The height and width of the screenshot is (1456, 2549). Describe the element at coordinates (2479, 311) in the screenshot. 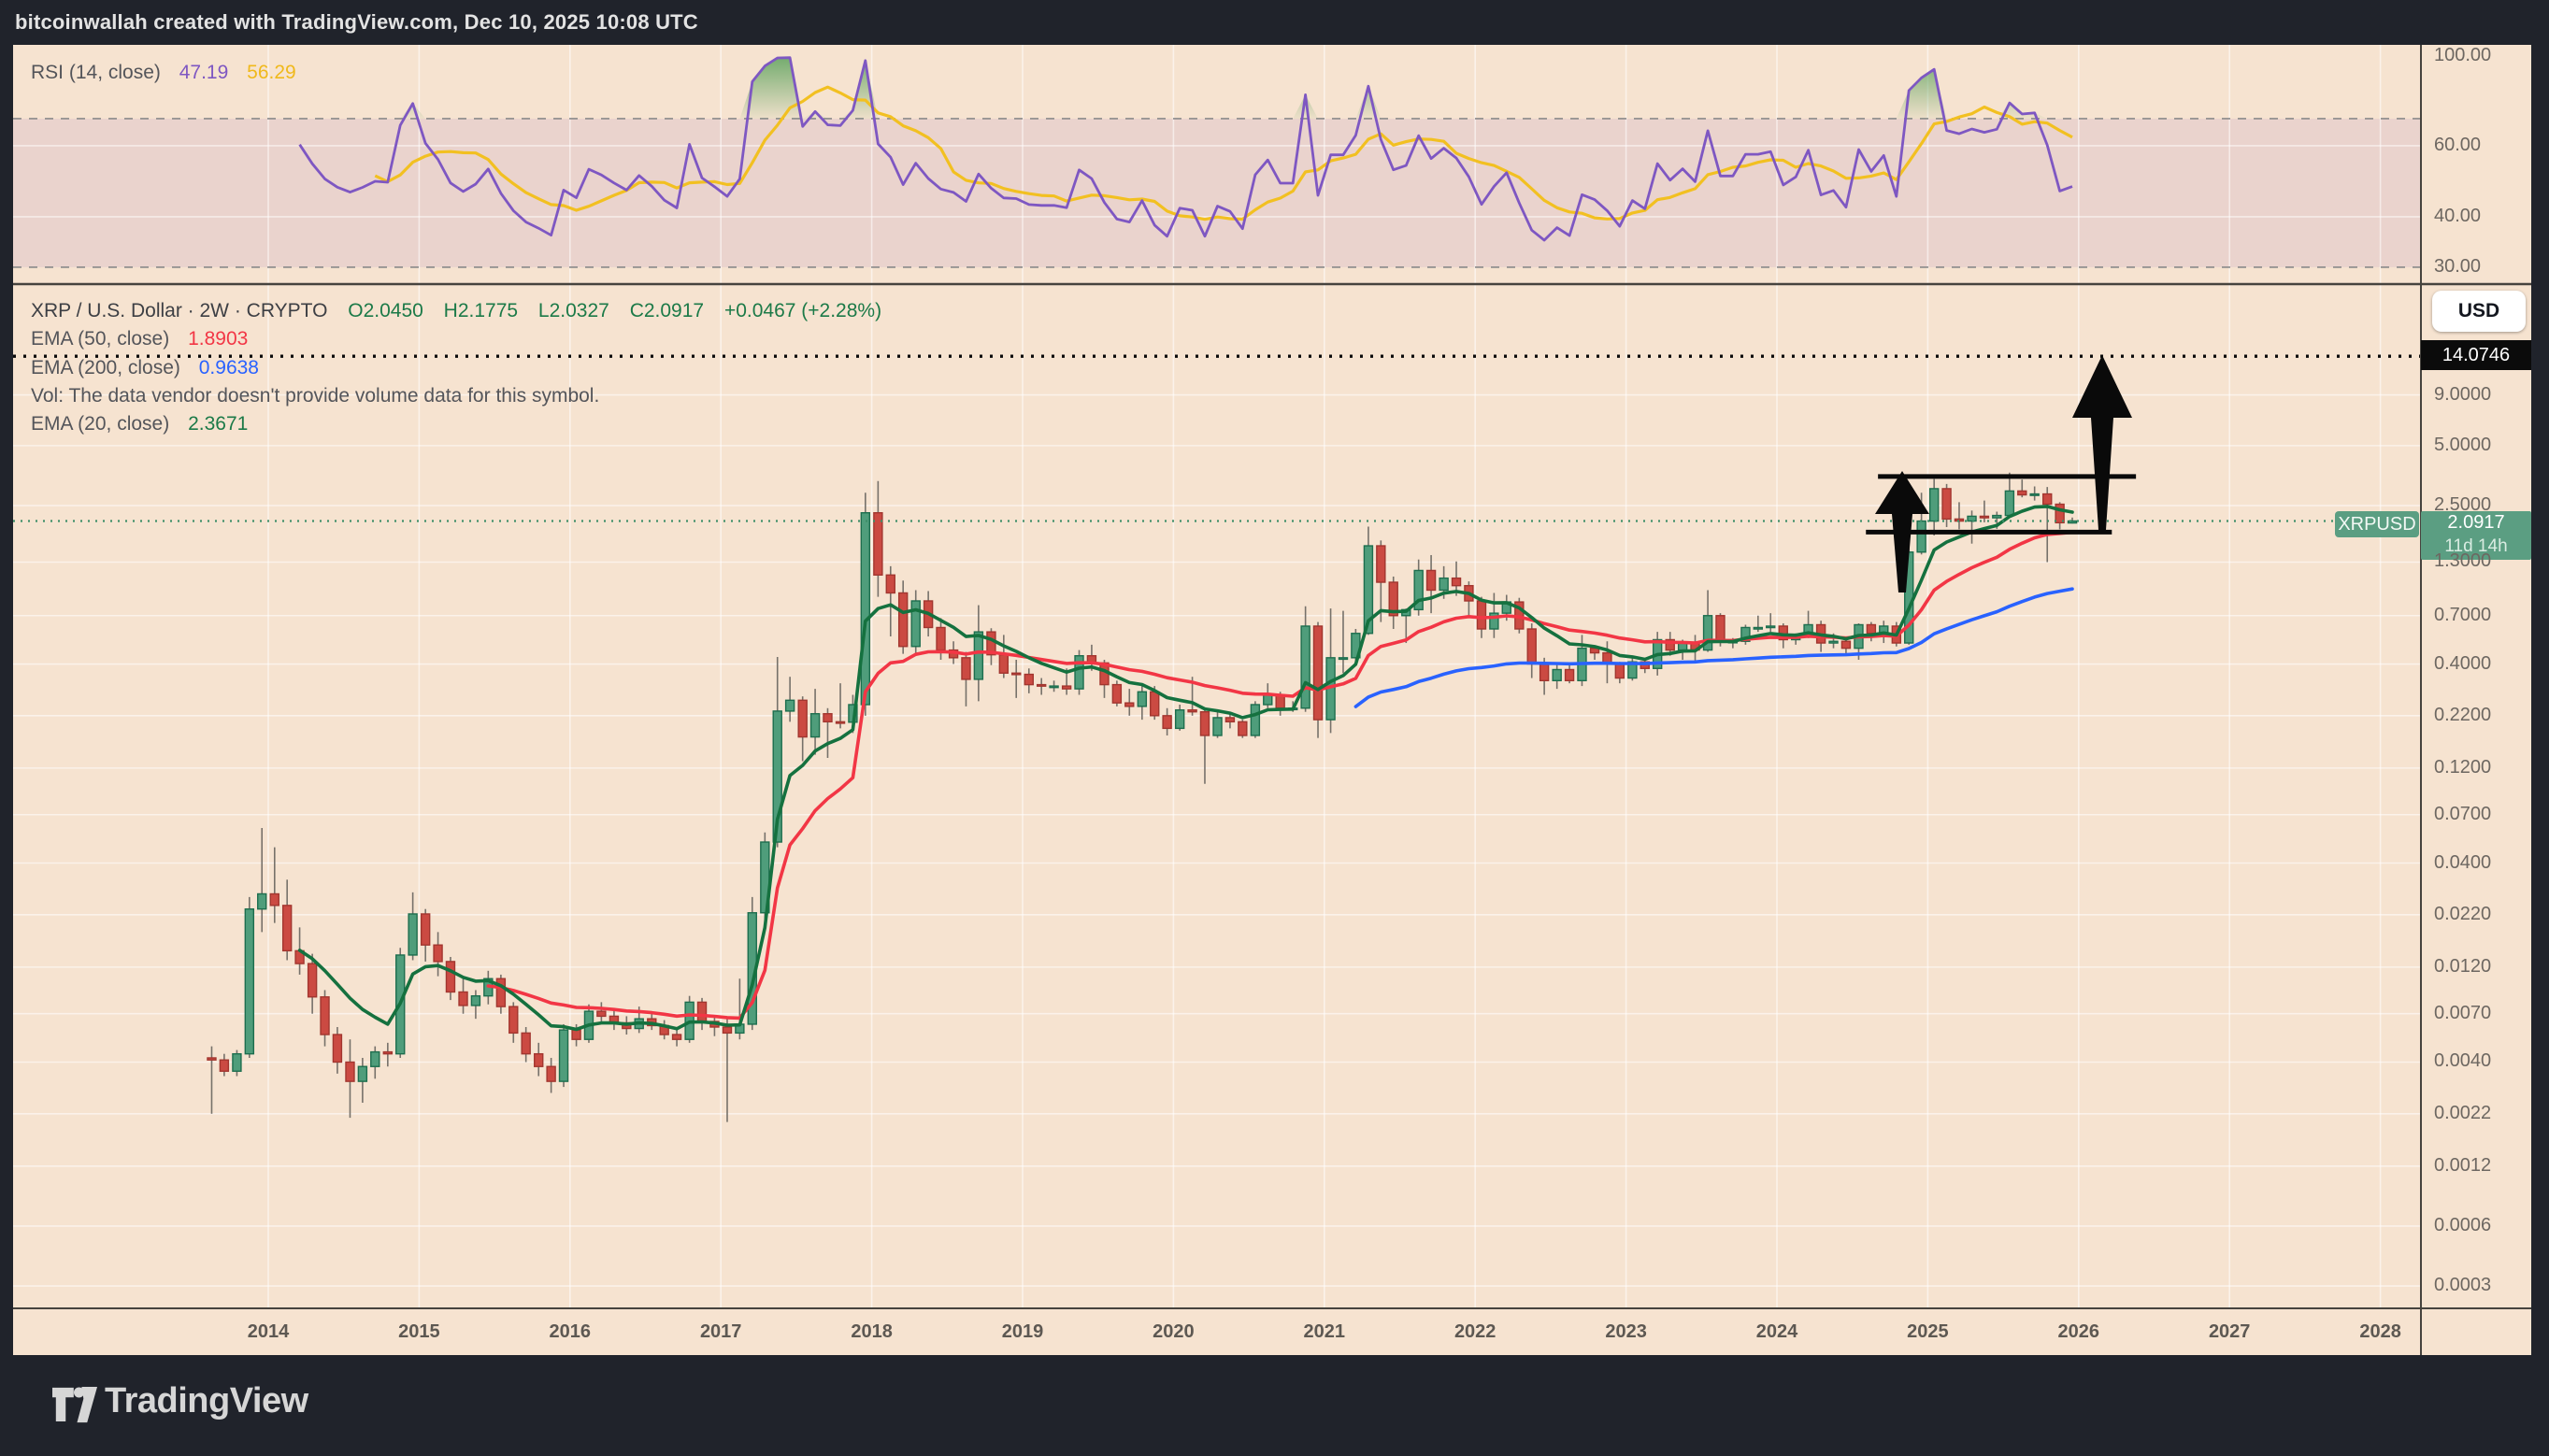

I see `currency-toggle-button: USD` at that location.